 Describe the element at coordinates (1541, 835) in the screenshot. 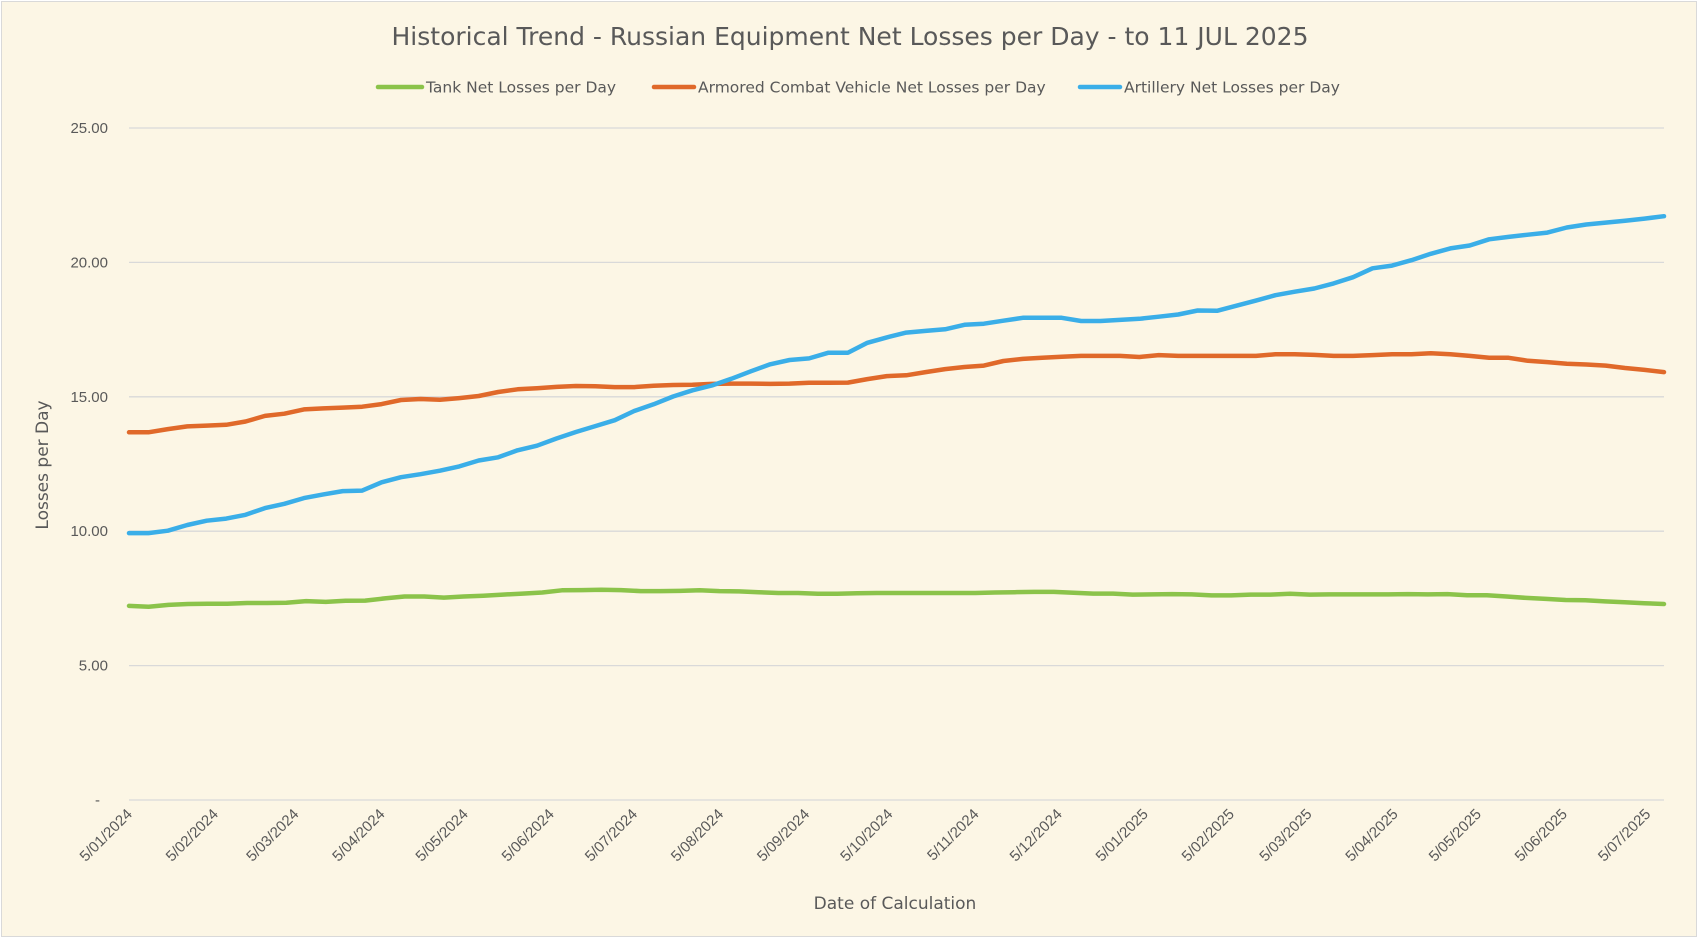

I see `x-tick-label: 5/06/2025` at that location.